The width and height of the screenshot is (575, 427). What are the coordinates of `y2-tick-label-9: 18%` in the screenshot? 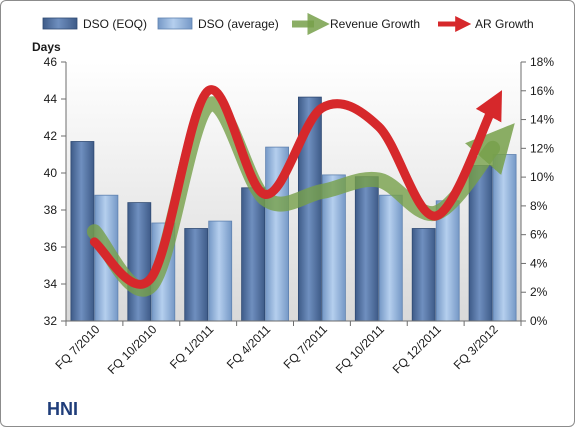 It's located at (542, 62).